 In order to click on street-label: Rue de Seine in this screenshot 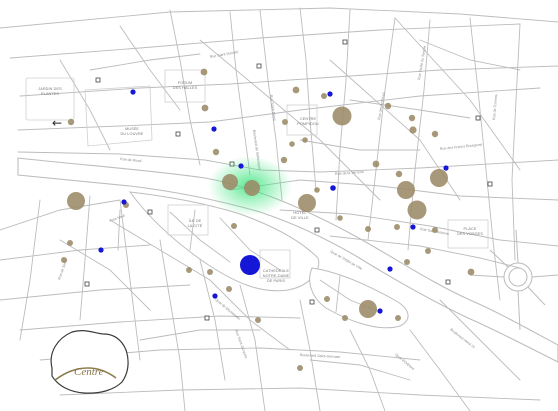, I will do `click(62, 270)`.